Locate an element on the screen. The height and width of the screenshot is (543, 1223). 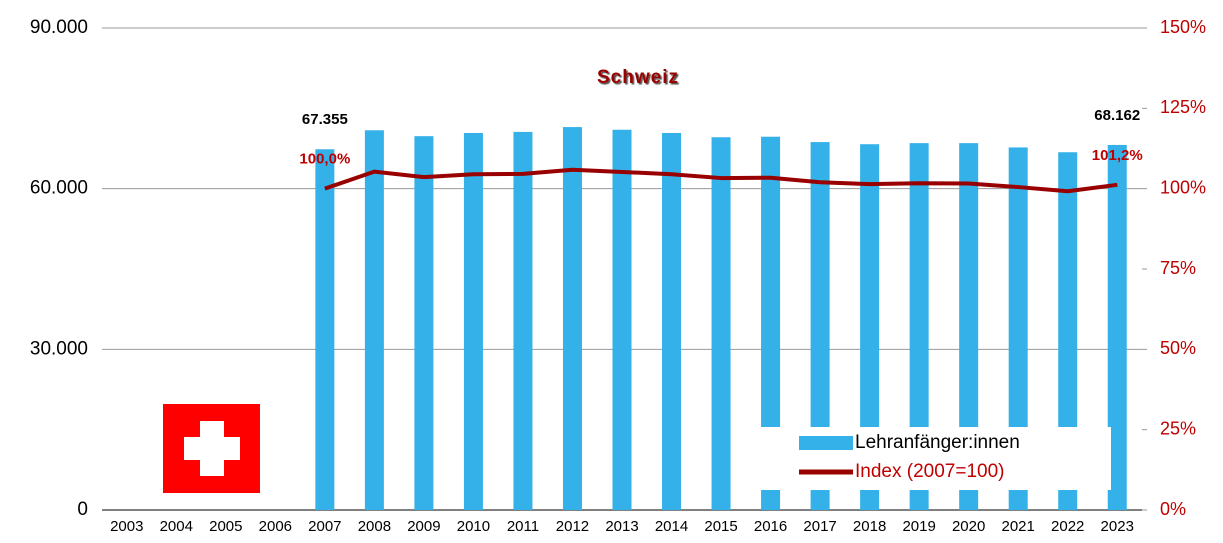
x-tick-label: 2007 is located at coordinates (324, 526).